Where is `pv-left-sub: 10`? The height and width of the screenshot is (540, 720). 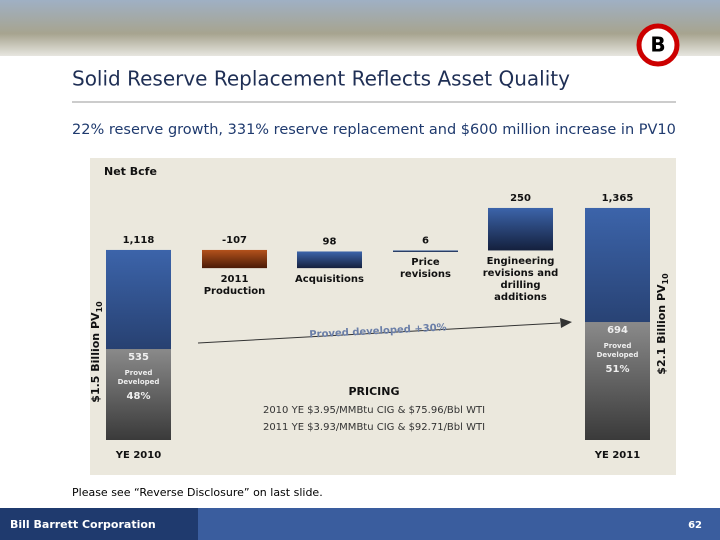 pv-left-sub: 10 is located at coordinates (99, 307).